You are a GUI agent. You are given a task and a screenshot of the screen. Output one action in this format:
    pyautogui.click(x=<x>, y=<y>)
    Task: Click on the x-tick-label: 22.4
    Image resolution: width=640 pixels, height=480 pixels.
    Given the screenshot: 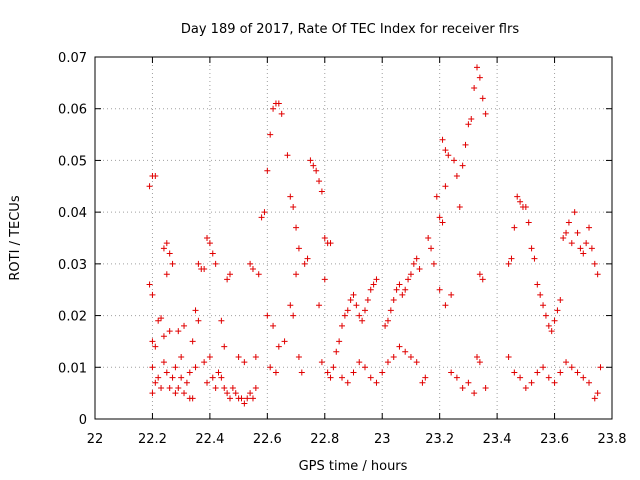 What is the action you would take?
    pyautogui.click(x=209, y=439)
    